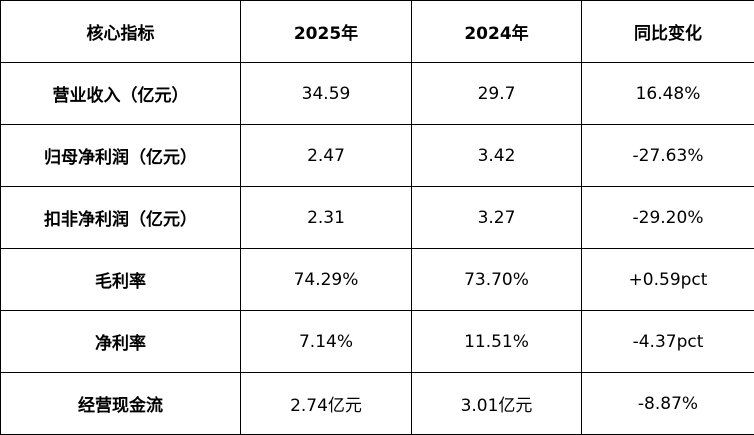 Image resolution: width=754 pixels, height=435 pixels. I want to click on table-row: 扣非净利润（亿元） 2.31 3.27 -29.20%, so click(377, 217).